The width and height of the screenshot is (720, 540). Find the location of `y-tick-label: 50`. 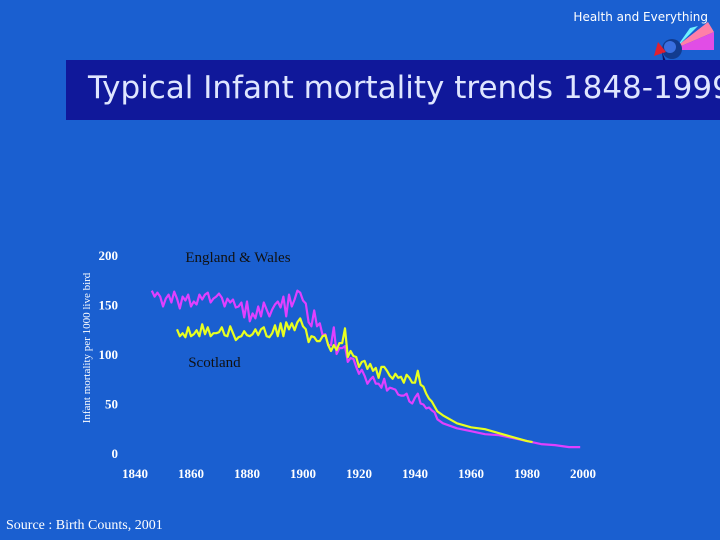

y-tick-label: 50 is located at coordinates (111, 404).